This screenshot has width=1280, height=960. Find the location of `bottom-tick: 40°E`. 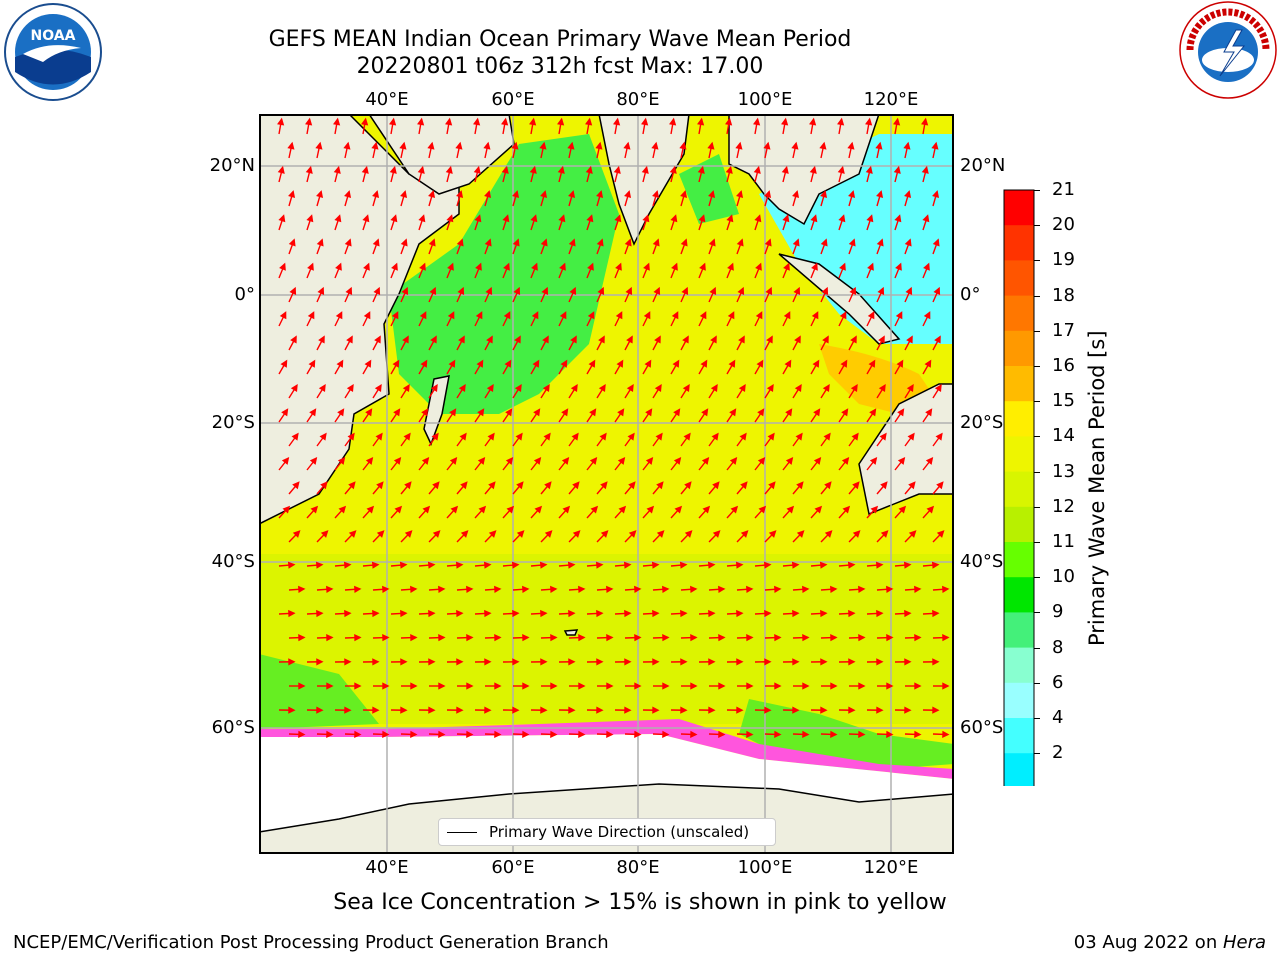

bottom-tick: 40°E is located at coordinates (387, 867).